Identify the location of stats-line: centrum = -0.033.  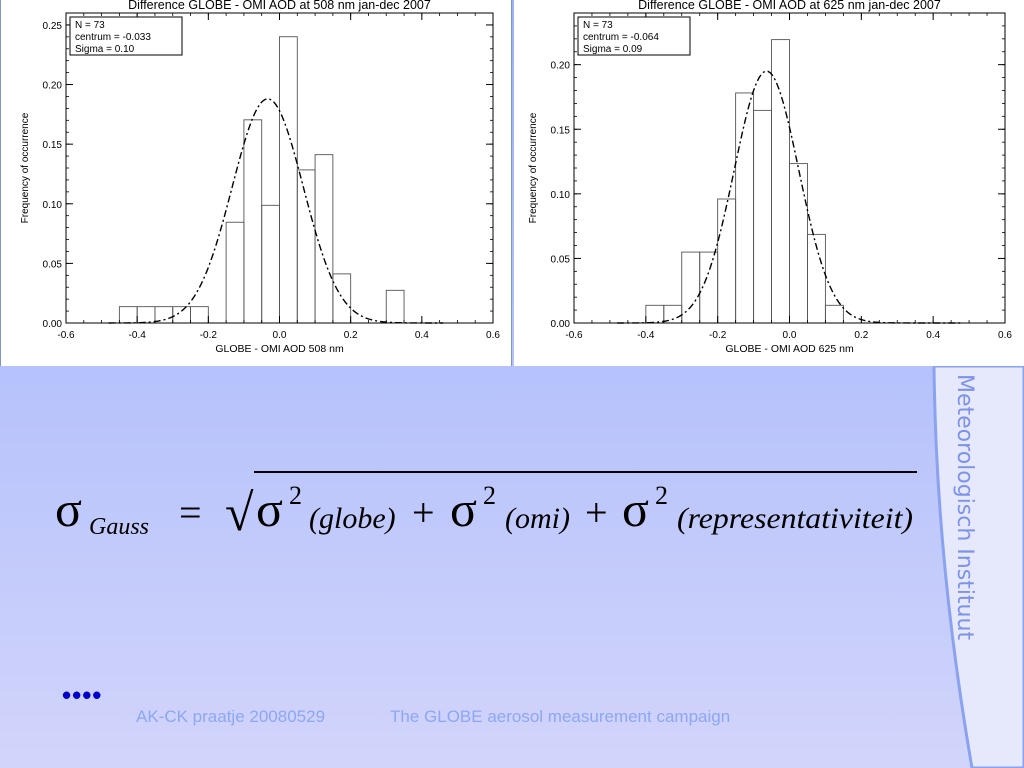
(113, 37).